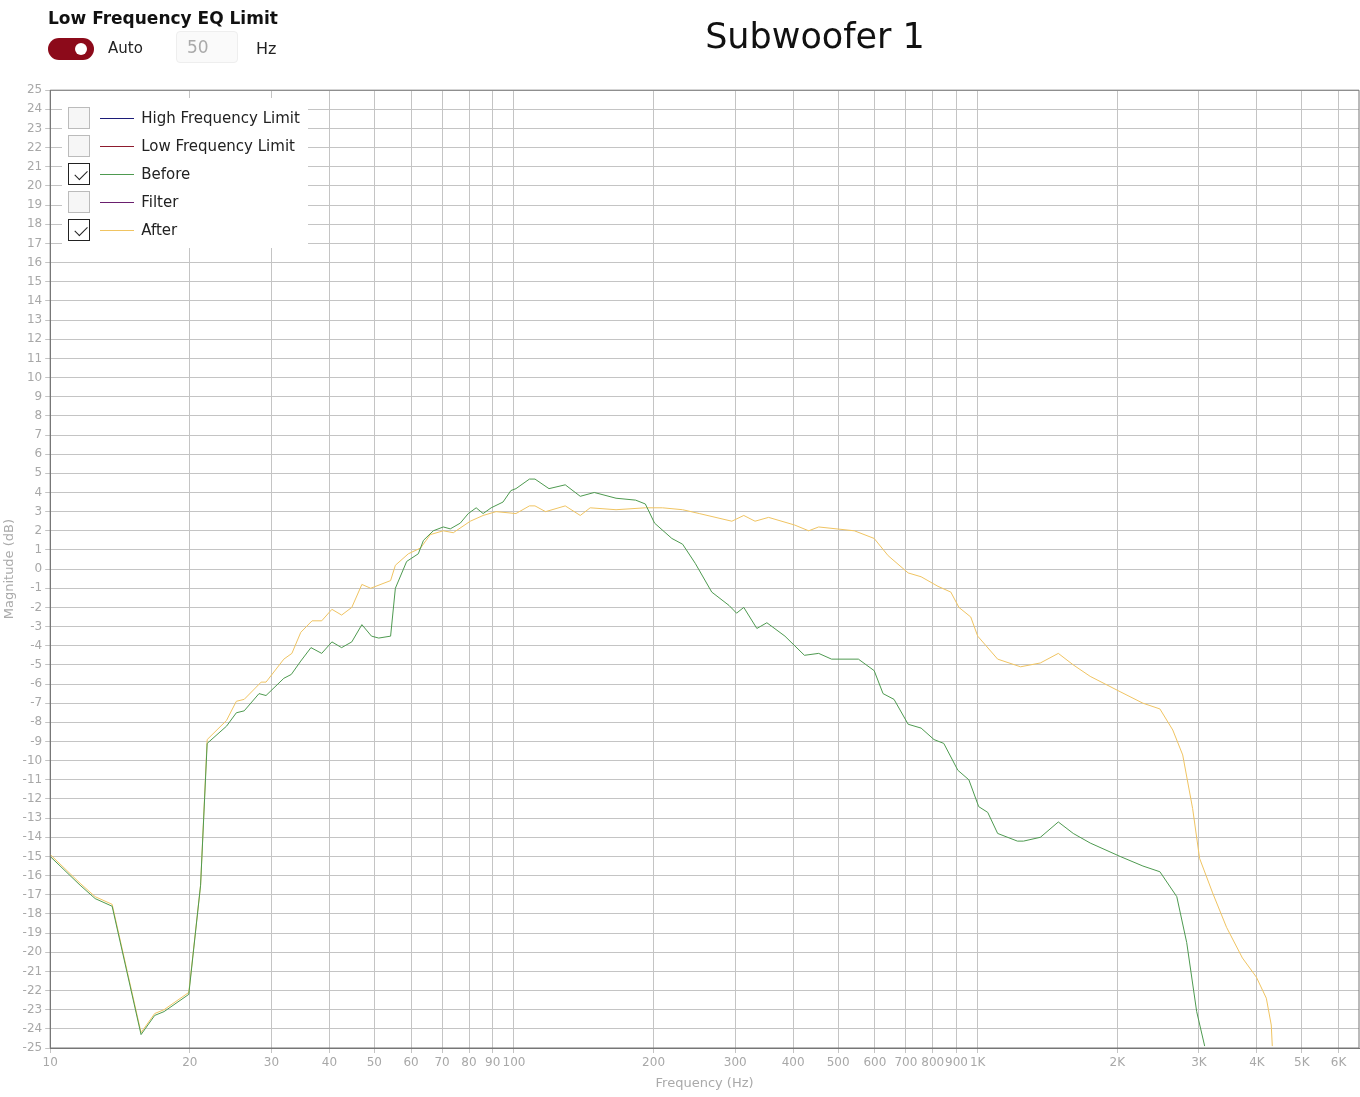 The image size is (1360, 1097). What do you see at coordinates (32, 798) in the screenshot?
I see `y-tick-label: -12` at bounding box center [32, 798].